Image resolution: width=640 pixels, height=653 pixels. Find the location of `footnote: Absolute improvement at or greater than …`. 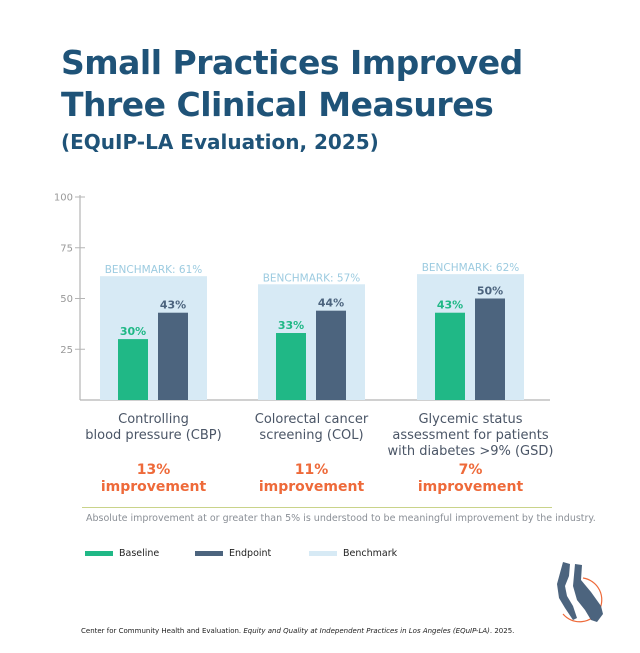

footnote: Absolute improvement at or greater than … is located at coordinates (341, 518).